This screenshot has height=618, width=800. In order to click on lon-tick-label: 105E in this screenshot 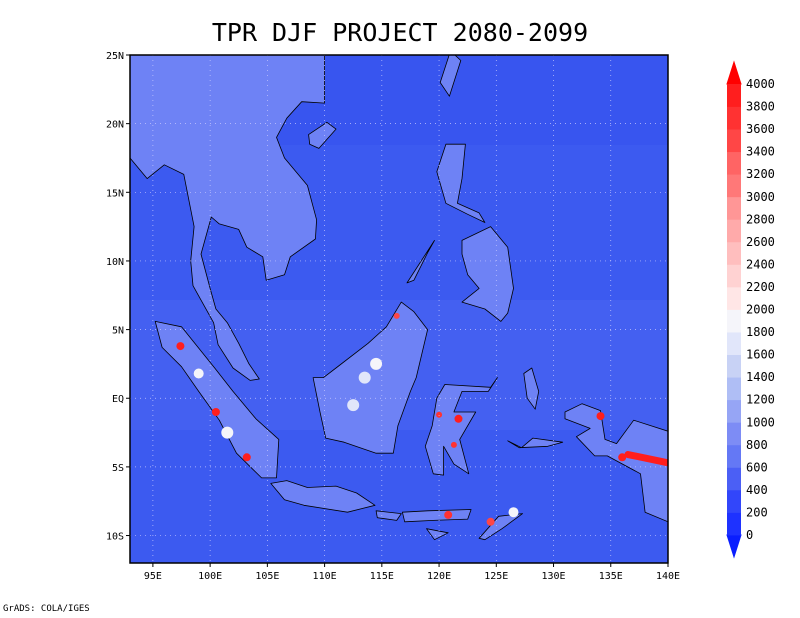, I will do `click(267, 576)`.